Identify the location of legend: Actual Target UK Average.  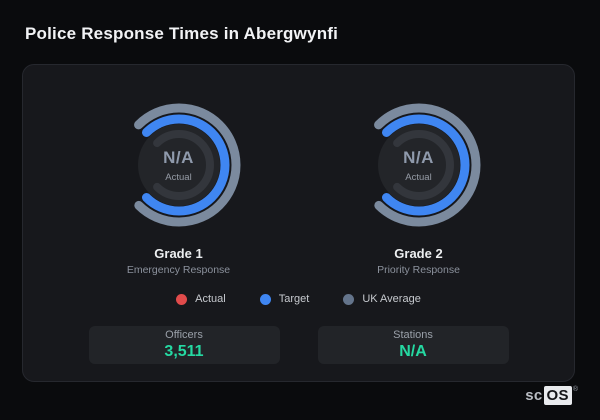
(298, 299).